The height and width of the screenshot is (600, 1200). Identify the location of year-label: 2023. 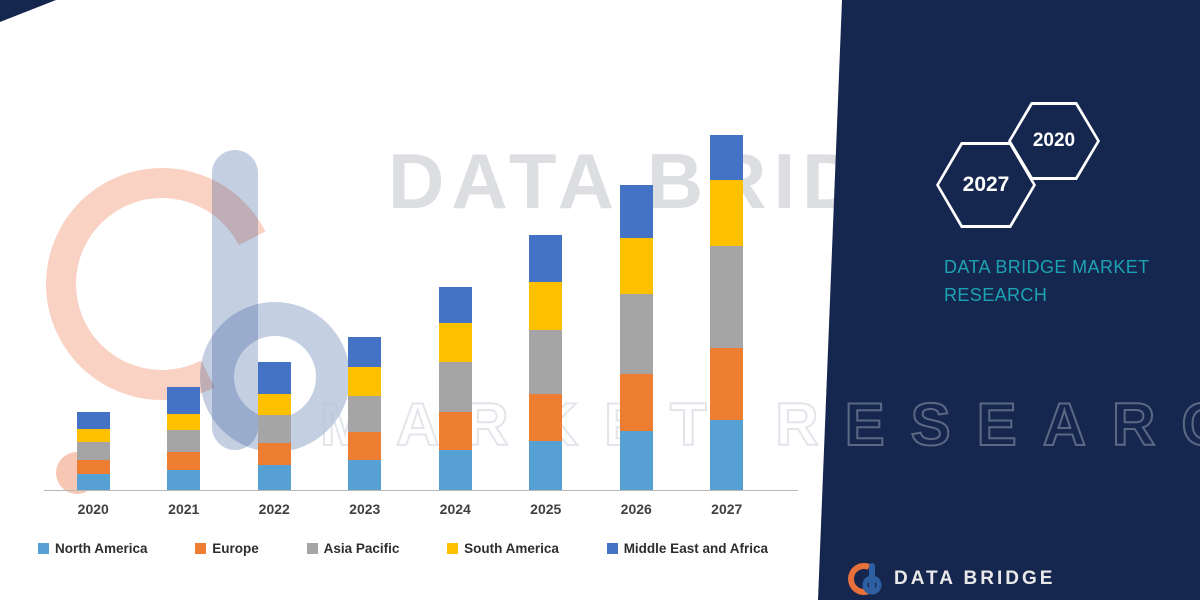
(365, 509).